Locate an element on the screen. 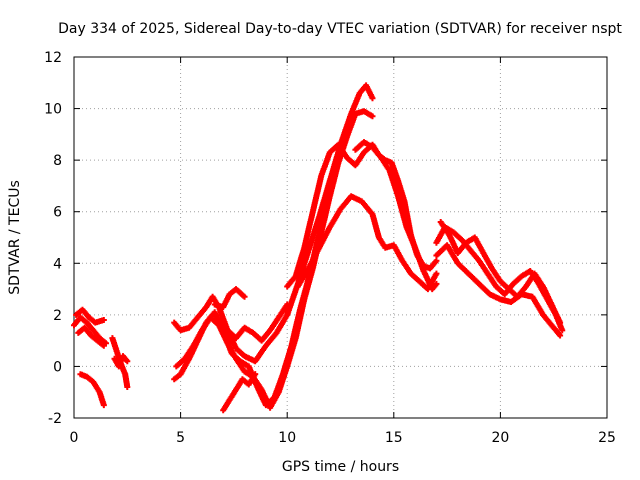 The width and height of the screenshot is (640, 480). x-tick-label: 20 is located at coordinates (500, 438).